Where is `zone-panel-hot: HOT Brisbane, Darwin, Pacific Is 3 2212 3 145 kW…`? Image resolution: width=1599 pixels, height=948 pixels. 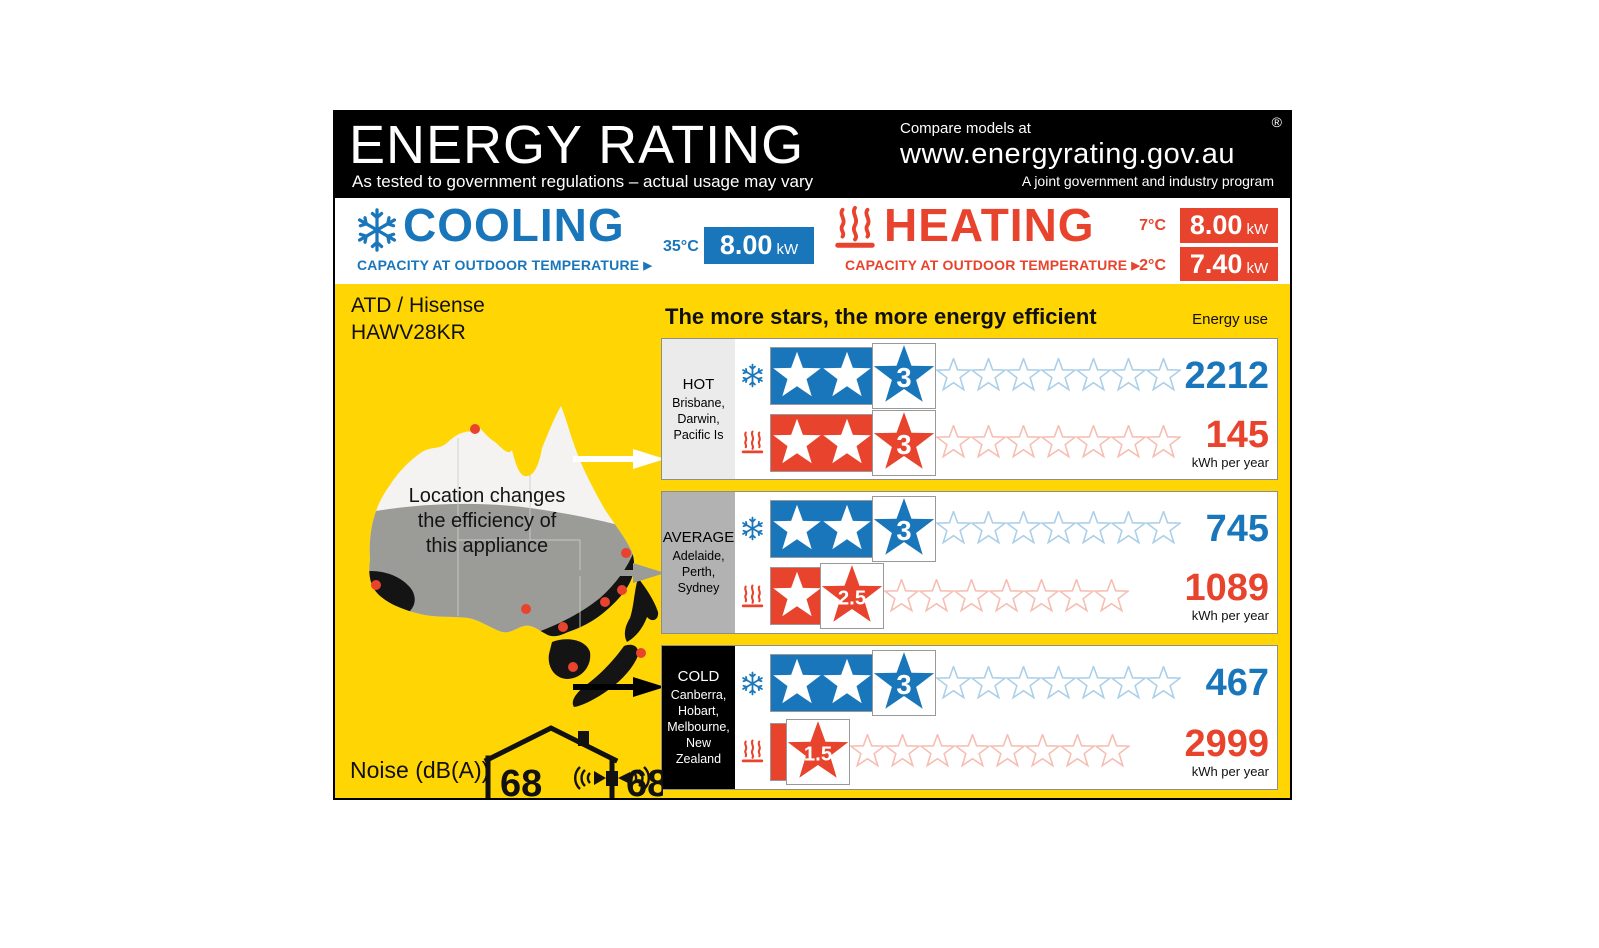
zone-panel-hot: HOT Brisbane, Darwin, Pacific Is 3 2212 3 145 kW… is located at coordinates (969, 409).